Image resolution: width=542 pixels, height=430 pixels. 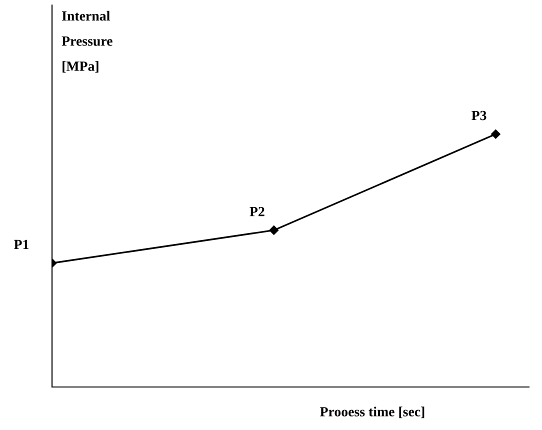 What do you see at coordinates (479, 115) in the screenshot?
I see `text: P3` at bounding box center [479, 115].